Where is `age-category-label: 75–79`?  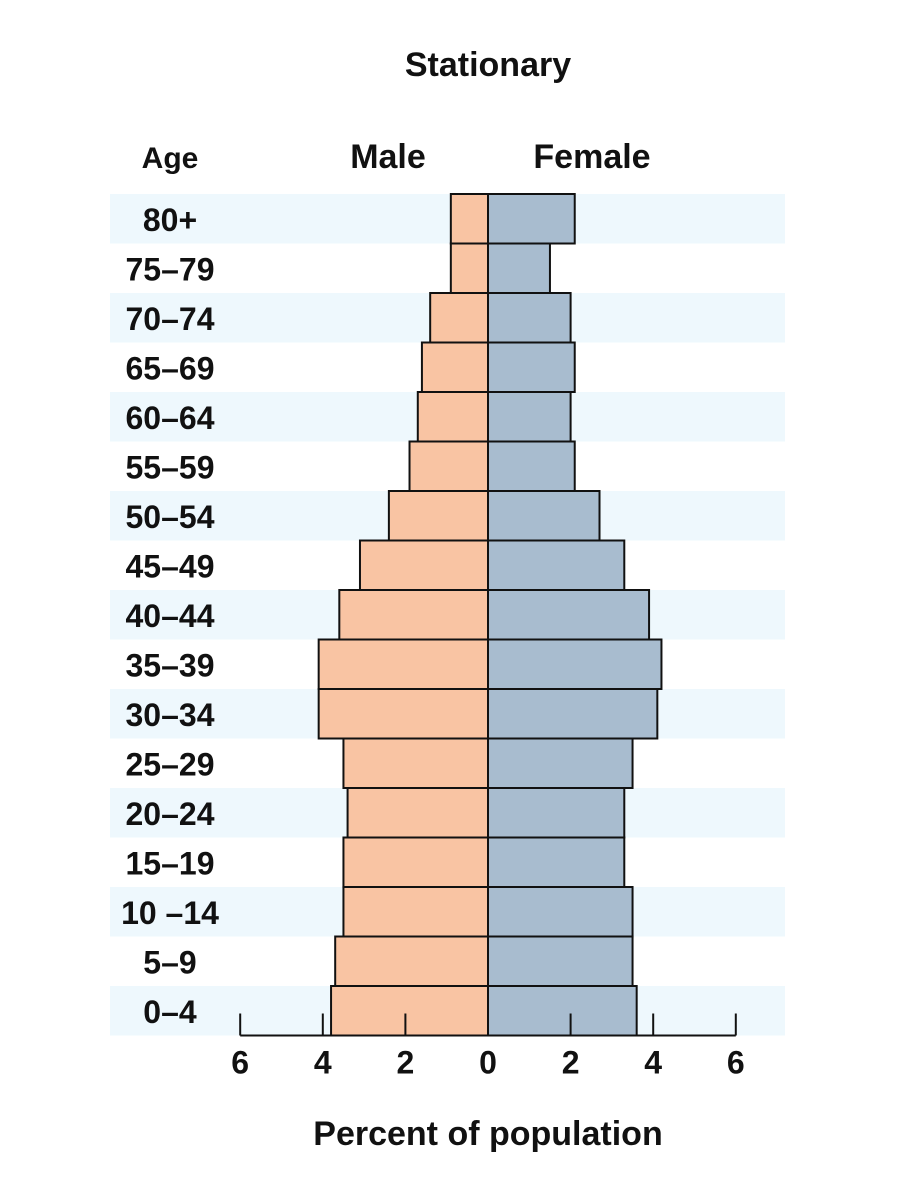
age-category-label: 75–79 is located at coordinates (170, 269).